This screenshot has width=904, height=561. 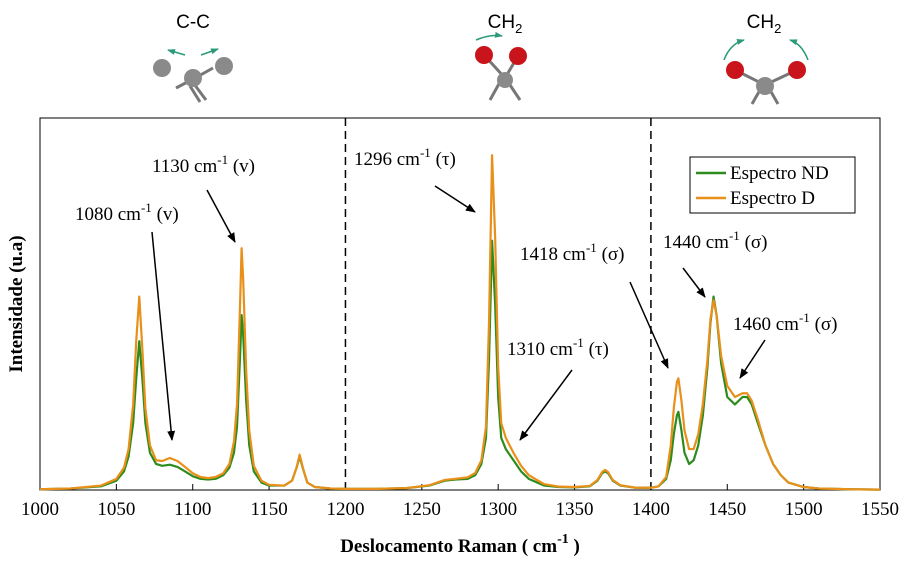 I want to click on x-tick-label: 1400, so click(x=651, y=509).